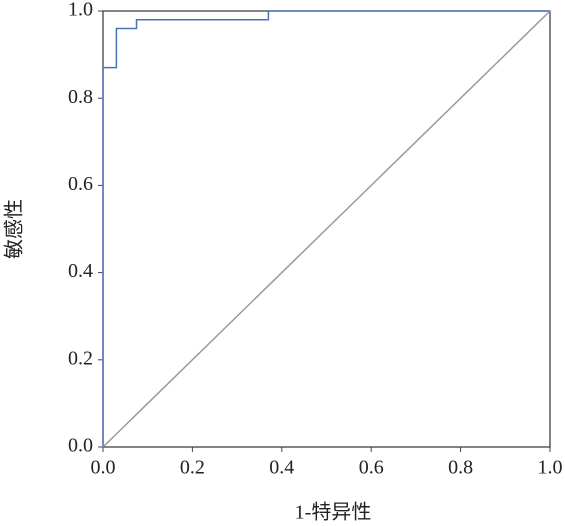 The height and width of the screenshot is (526, 565). Describe the element at coordinates (80, 184) in the screenshot. I see `y-tick-label: 0.6` at that location.